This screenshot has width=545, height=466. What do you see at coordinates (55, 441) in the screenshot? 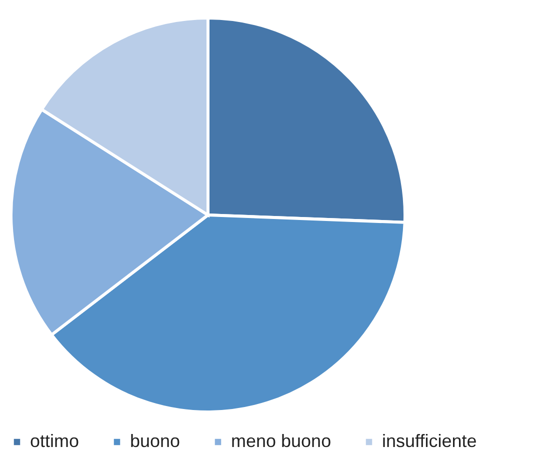
I see `legend-label: ottimo` at bounding box center [55, 441].